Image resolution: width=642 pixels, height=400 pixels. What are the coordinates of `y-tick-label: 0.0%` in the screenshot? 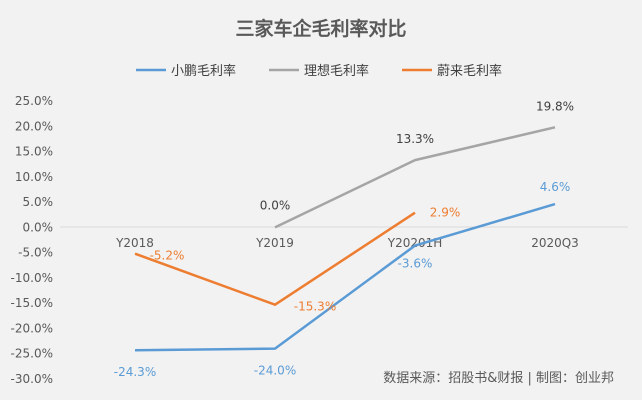 It's located at (38, 227).